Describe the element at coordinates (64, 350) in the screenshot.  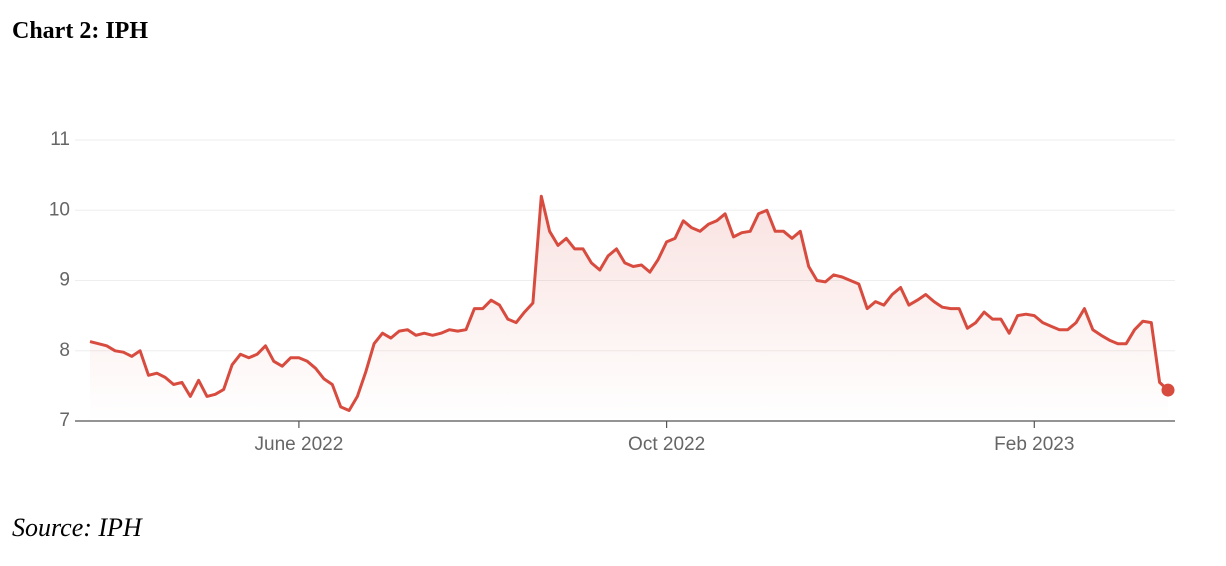
I see `y-tick-label: 8` at that location.